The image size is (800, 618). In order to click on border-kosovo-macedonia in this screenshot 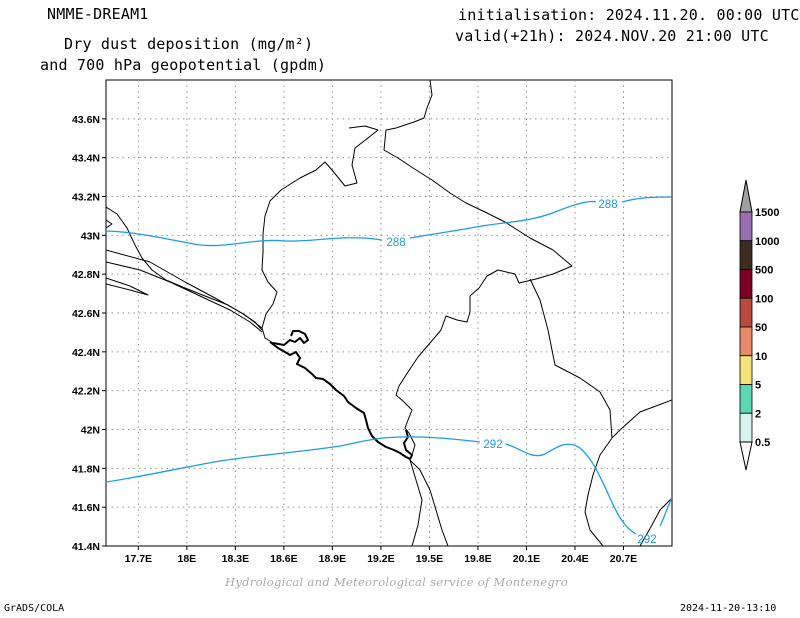, I will do `click(628, 472)`.